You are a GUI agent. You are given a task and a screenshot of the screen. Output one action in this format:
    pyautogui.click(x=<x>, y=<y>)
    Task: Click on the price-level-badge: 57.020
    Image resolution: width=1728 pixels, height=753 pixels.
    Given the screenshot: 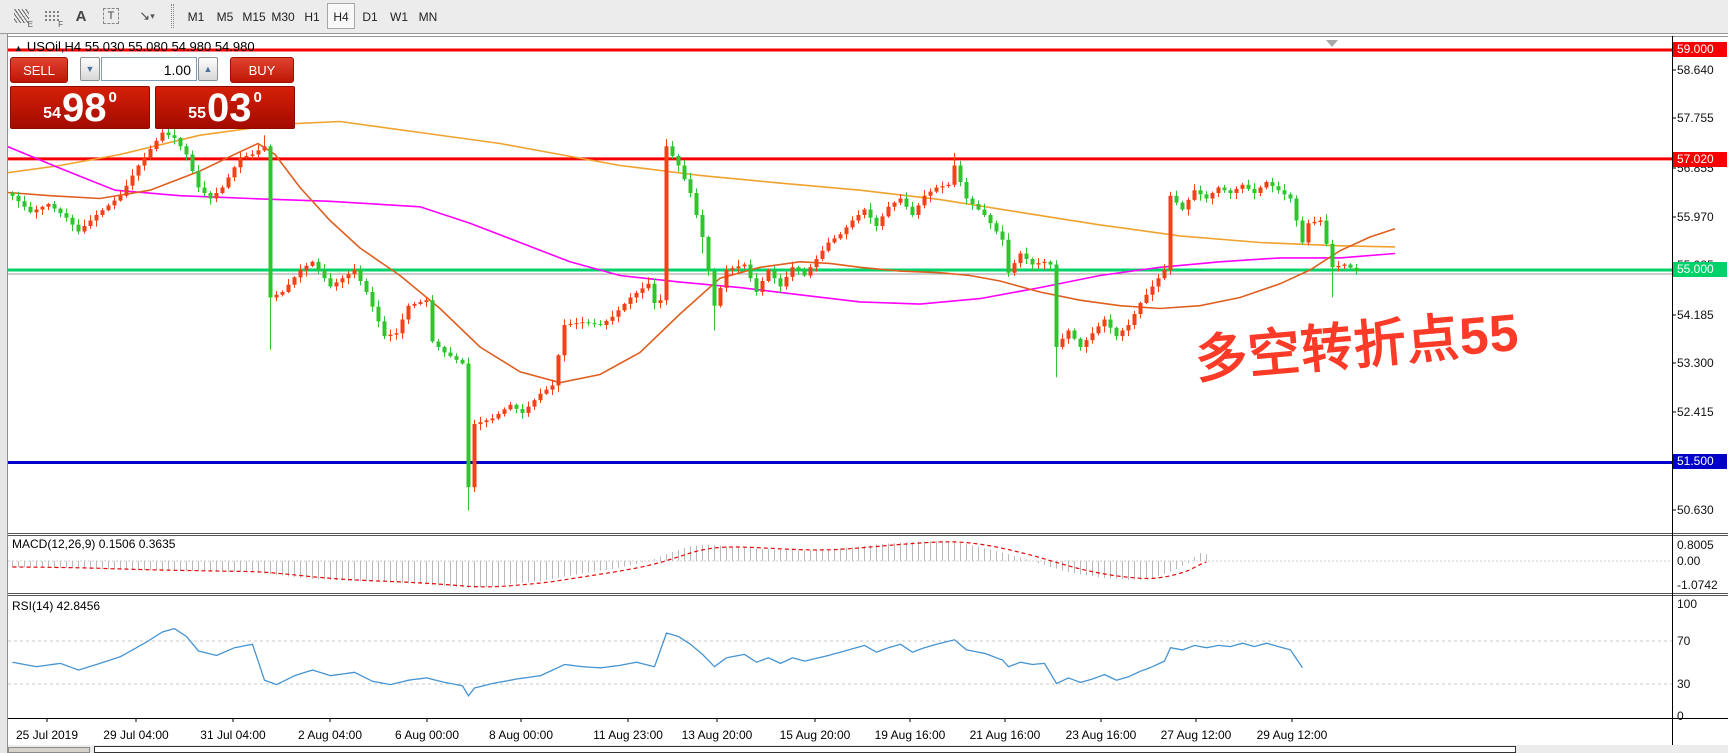 What is the action you would take?
    pyautogui.click(x=1700, y=159)
    